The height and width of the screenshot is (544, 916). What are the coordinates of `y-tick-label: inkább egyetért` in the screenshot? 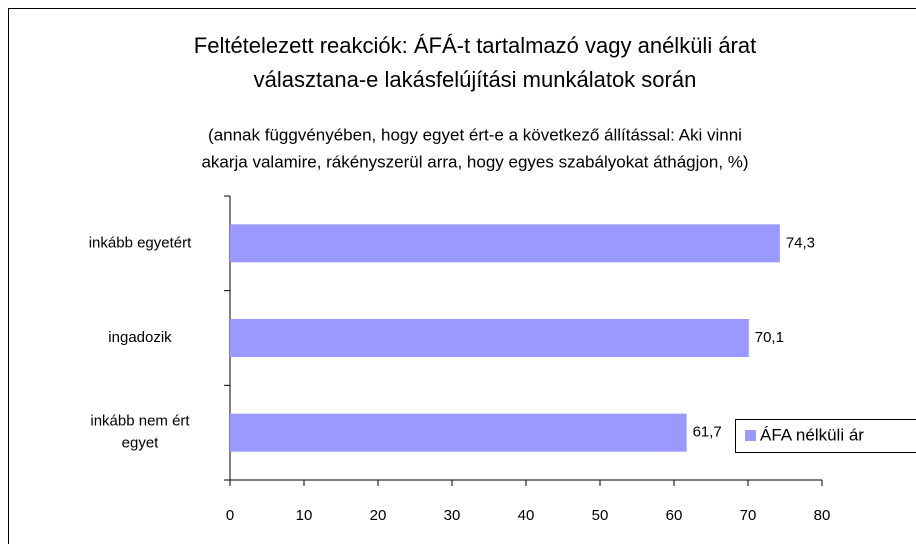 It's located at (140, 242).